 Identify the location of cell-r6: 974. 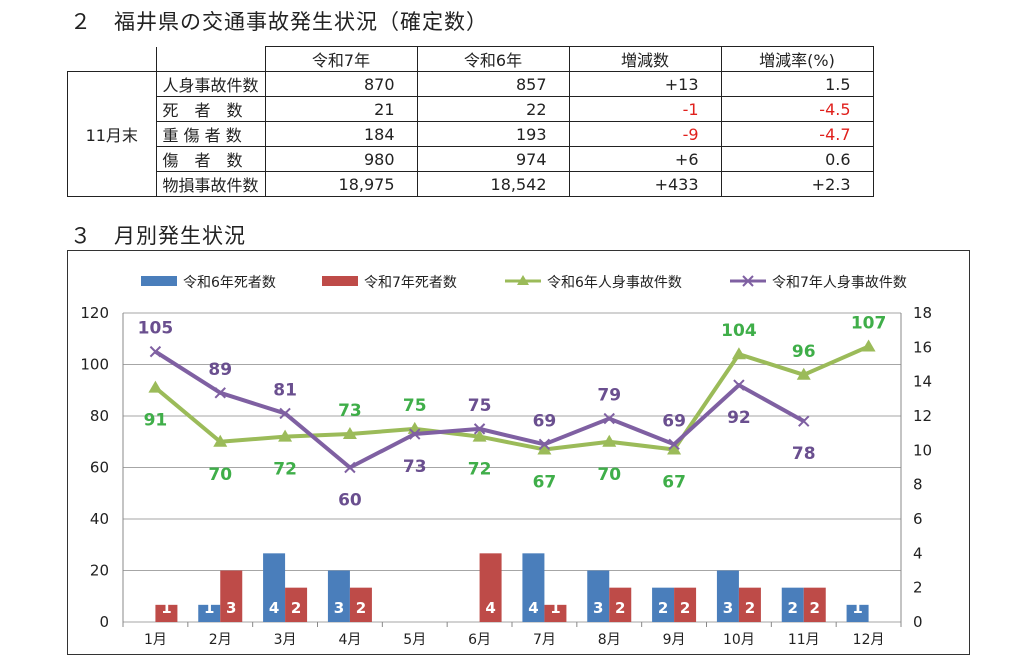
(493, 159).